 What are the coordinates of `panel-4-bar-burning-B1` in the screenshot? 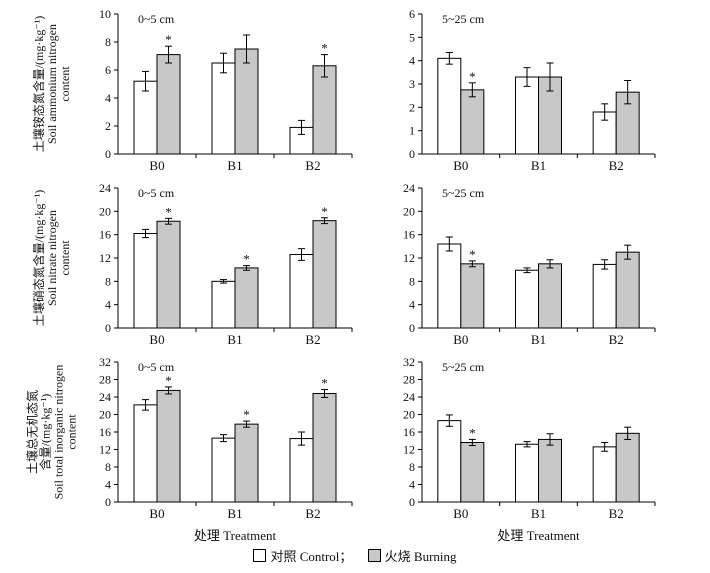 It's located at (246, 463).